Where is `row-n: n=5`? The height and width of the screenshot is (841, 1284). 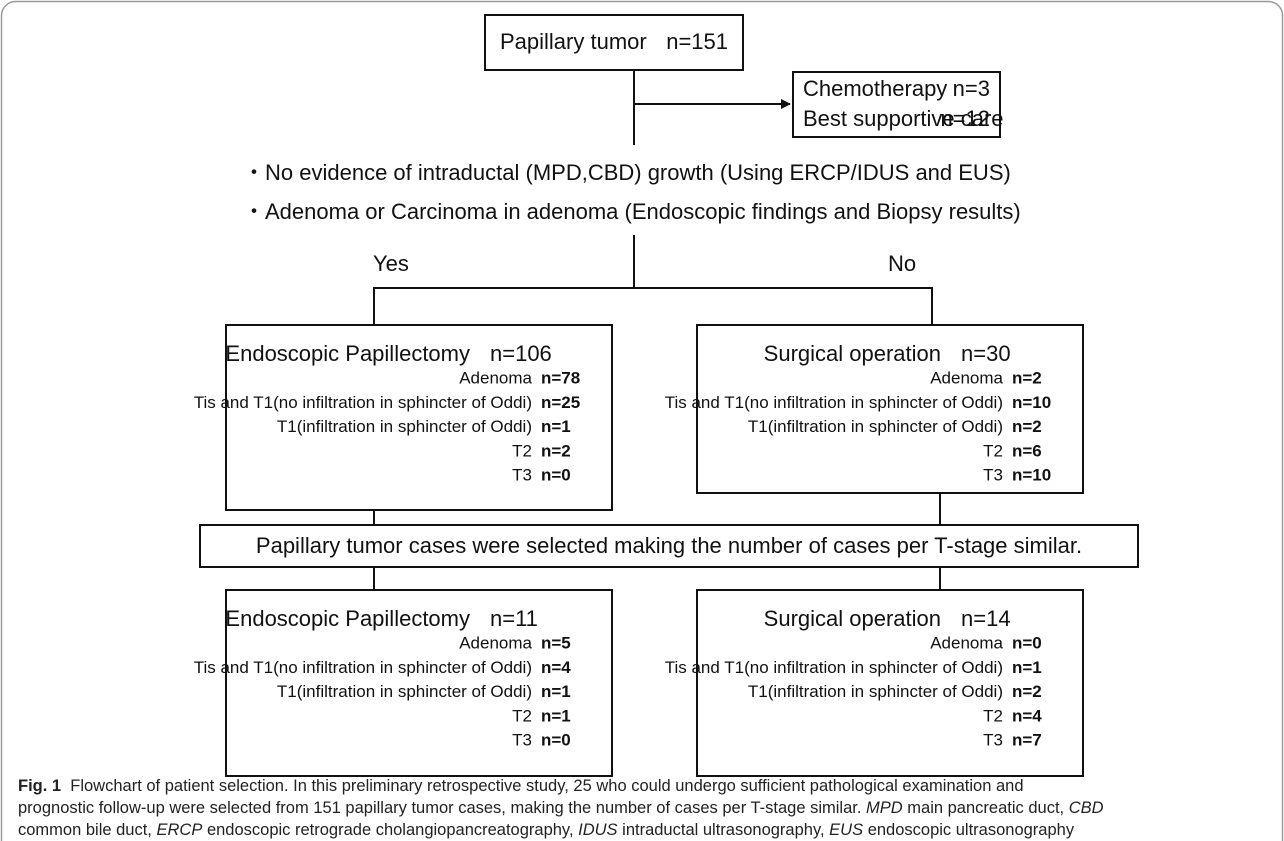 row-n: n=5 is located at coordinates (556, 642).